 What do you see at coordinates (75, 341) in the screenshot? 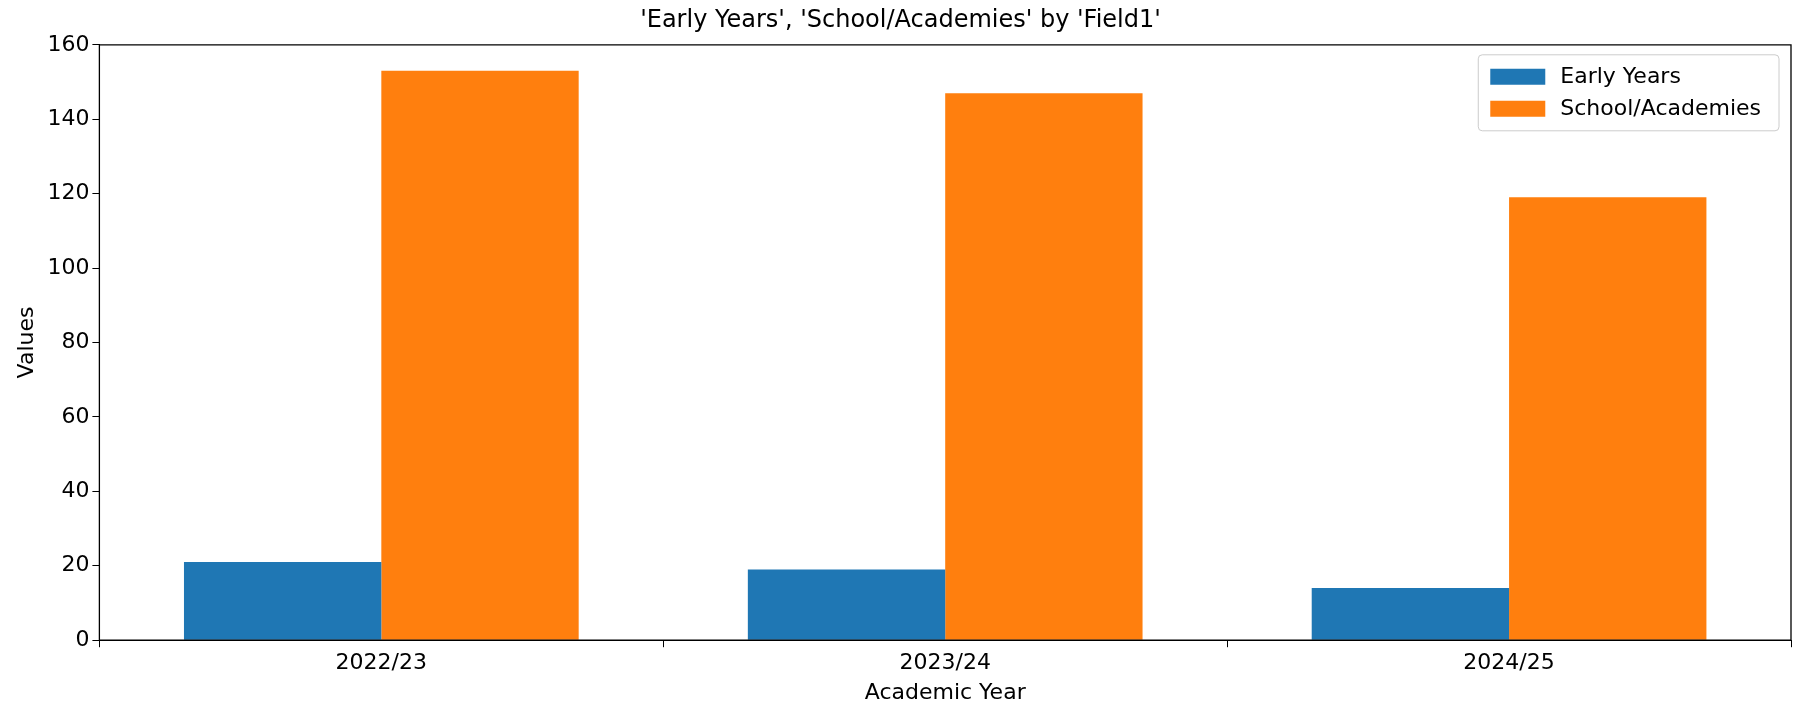
I see `y-tick-label: 80` at bounding box center [75, 341].